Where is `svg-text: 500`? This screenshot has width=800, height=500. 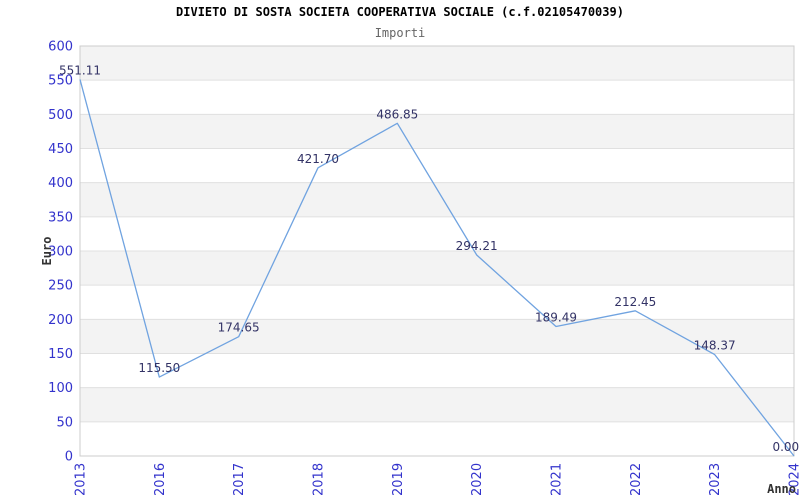 svg-text: 500 is located at coordinates (60, 115).